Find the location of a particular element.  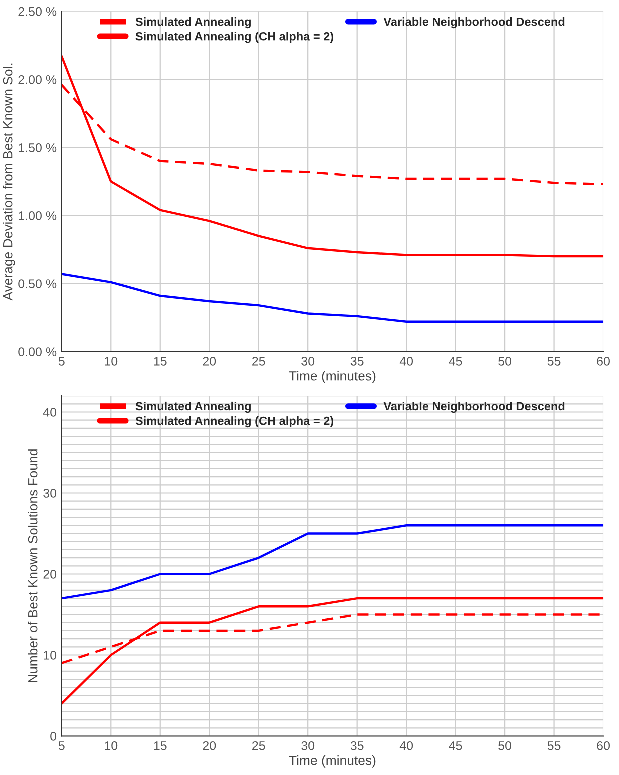

y-tick-label: 1.50 % is located at coordinates (38, 148).